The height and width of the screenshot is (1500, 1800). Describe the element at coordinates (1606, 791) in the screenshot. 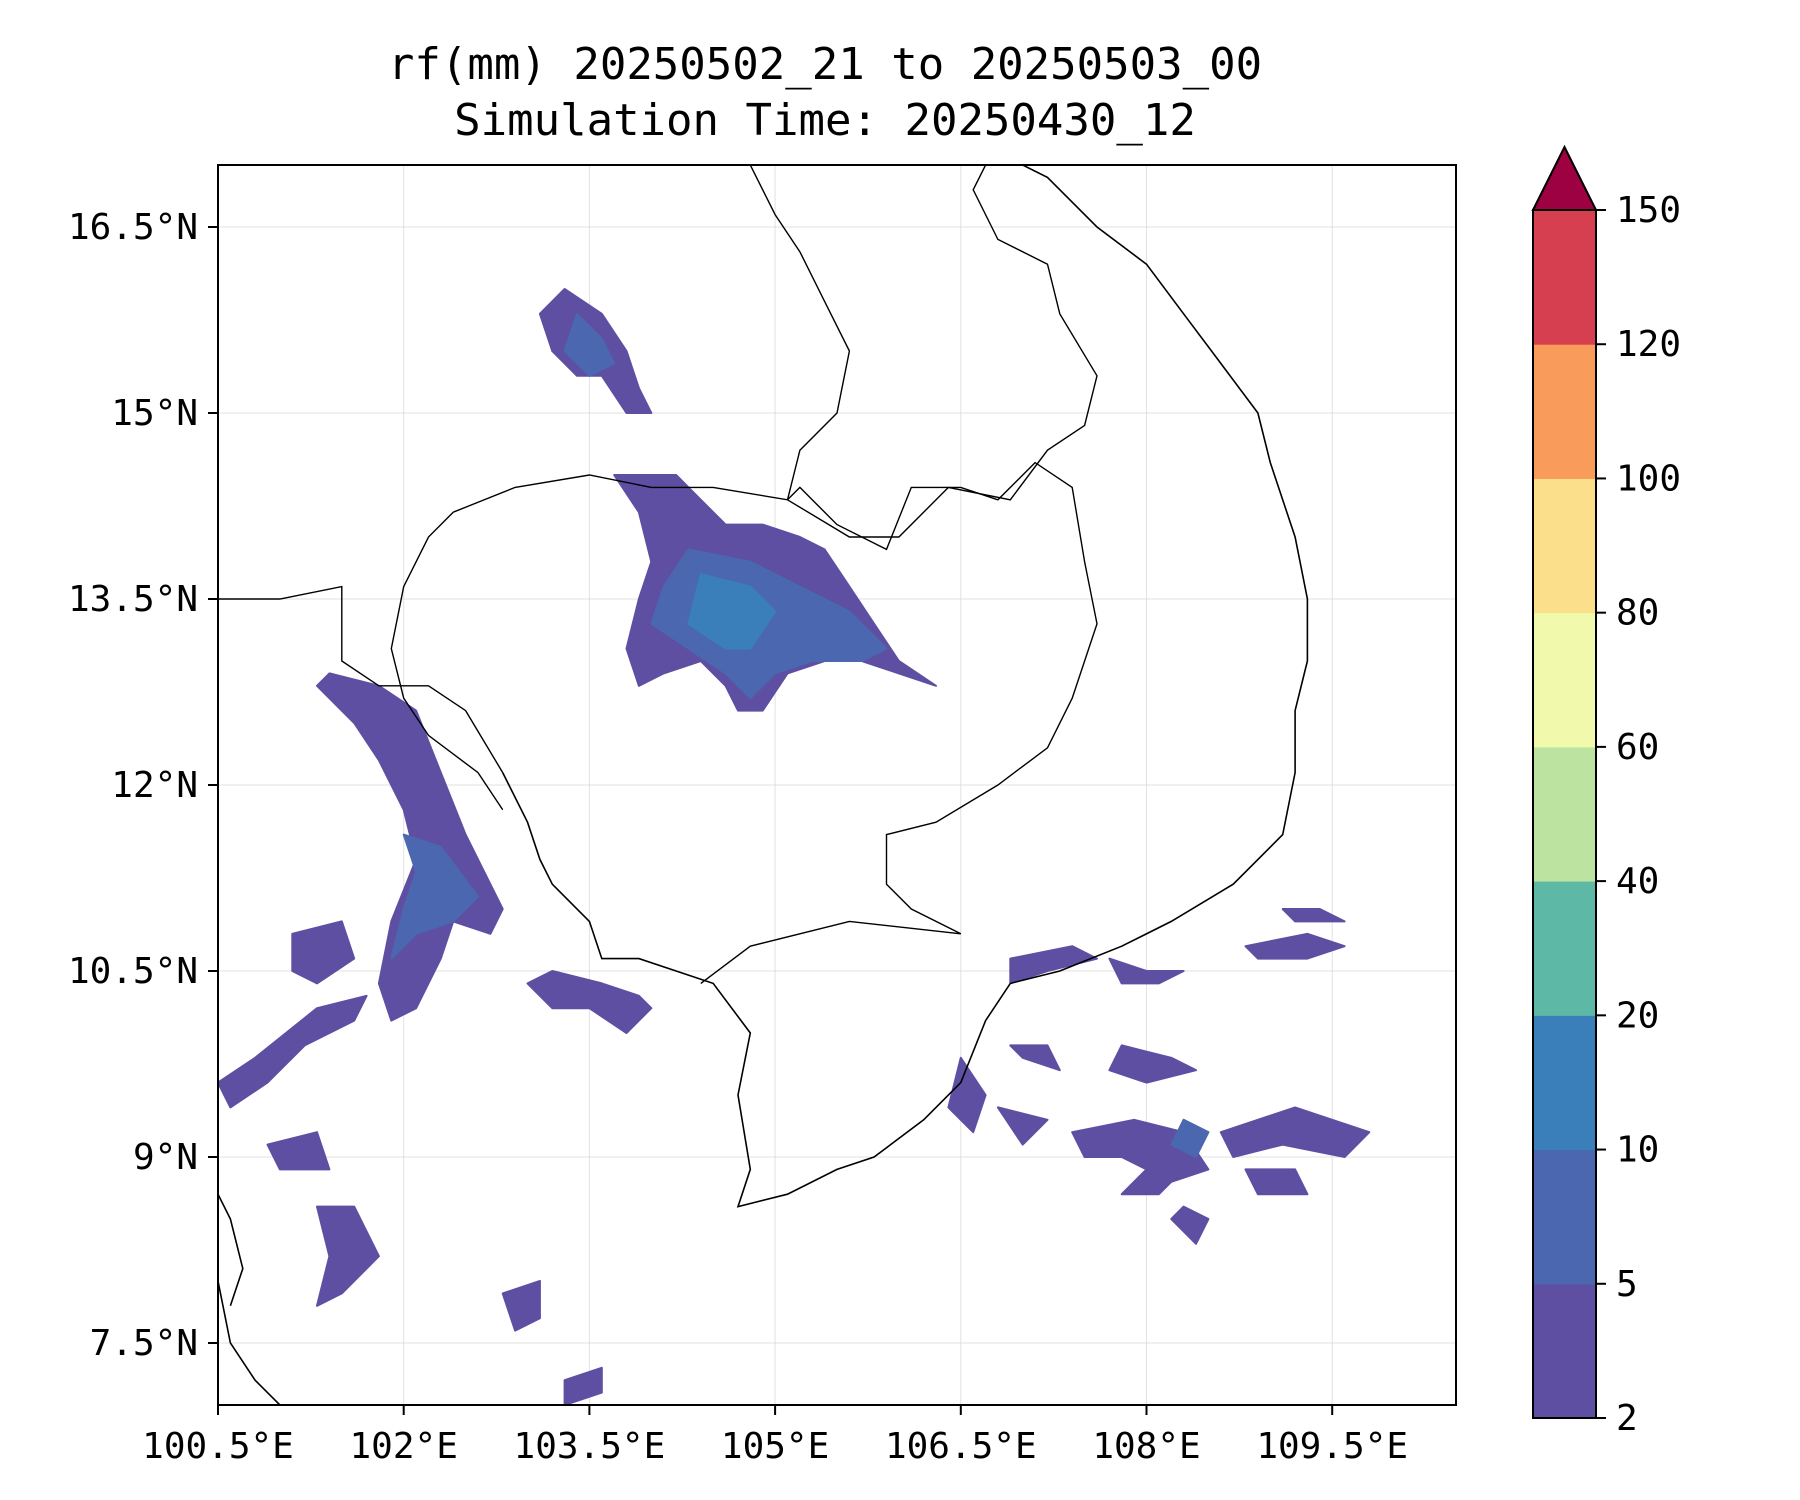

I see `colorbar: 2 5 10 20 40 60 80 100 120 150` at that location.